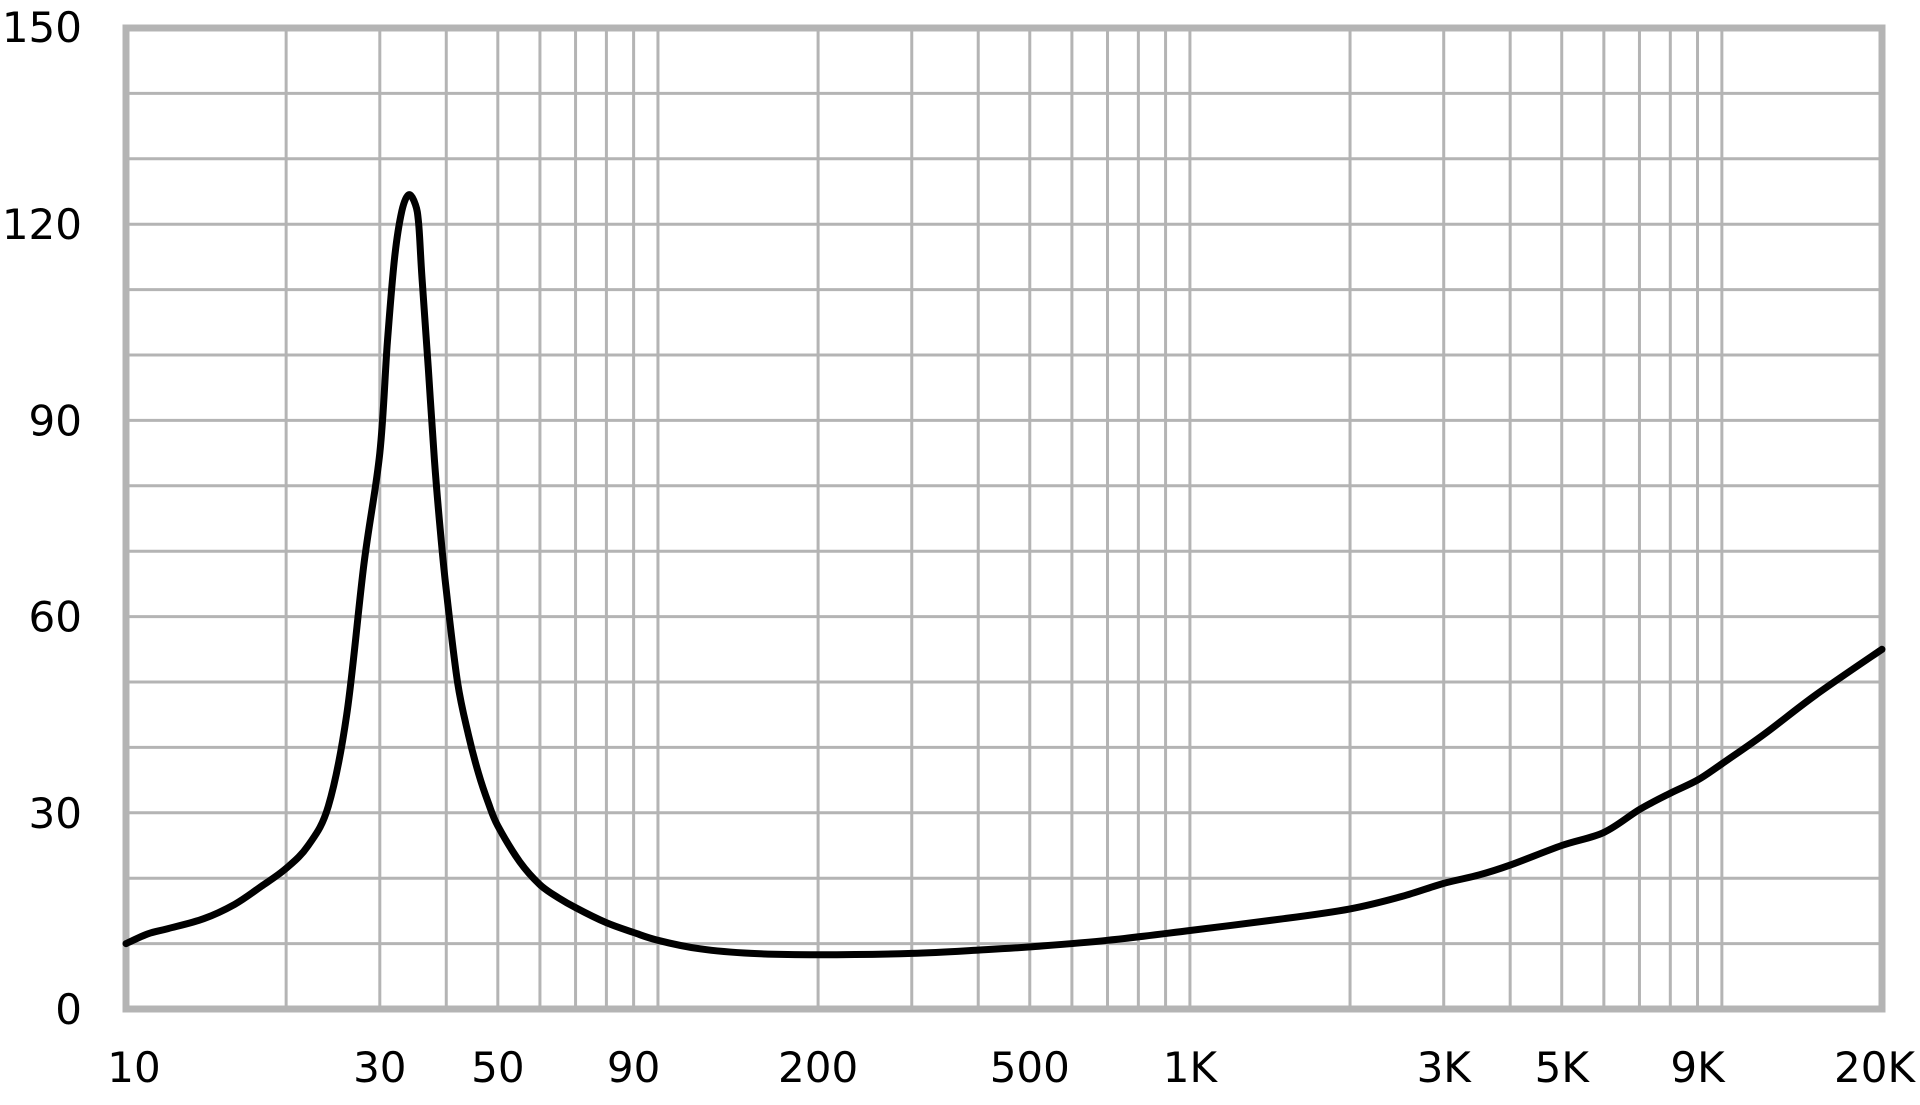 The image size is (1920, 1105). What do you see at coordinates (1445, 1067) in the screenshot?
I see `x-tick-label-3K: 3K` at bounding box center [1445, 1067].